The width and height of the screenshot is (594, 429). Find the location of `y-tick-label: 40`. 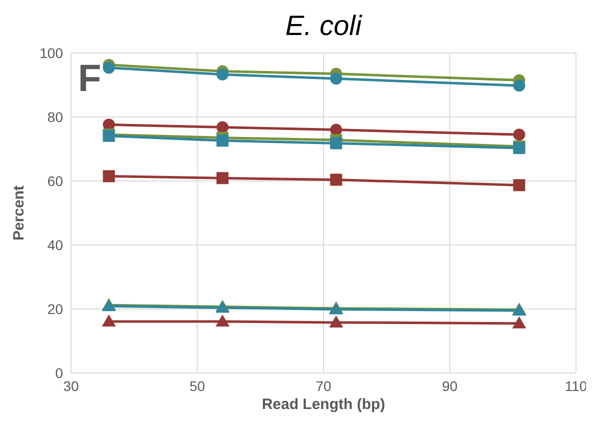

y-tick-label: 40 is located at coordinates (55, 244).